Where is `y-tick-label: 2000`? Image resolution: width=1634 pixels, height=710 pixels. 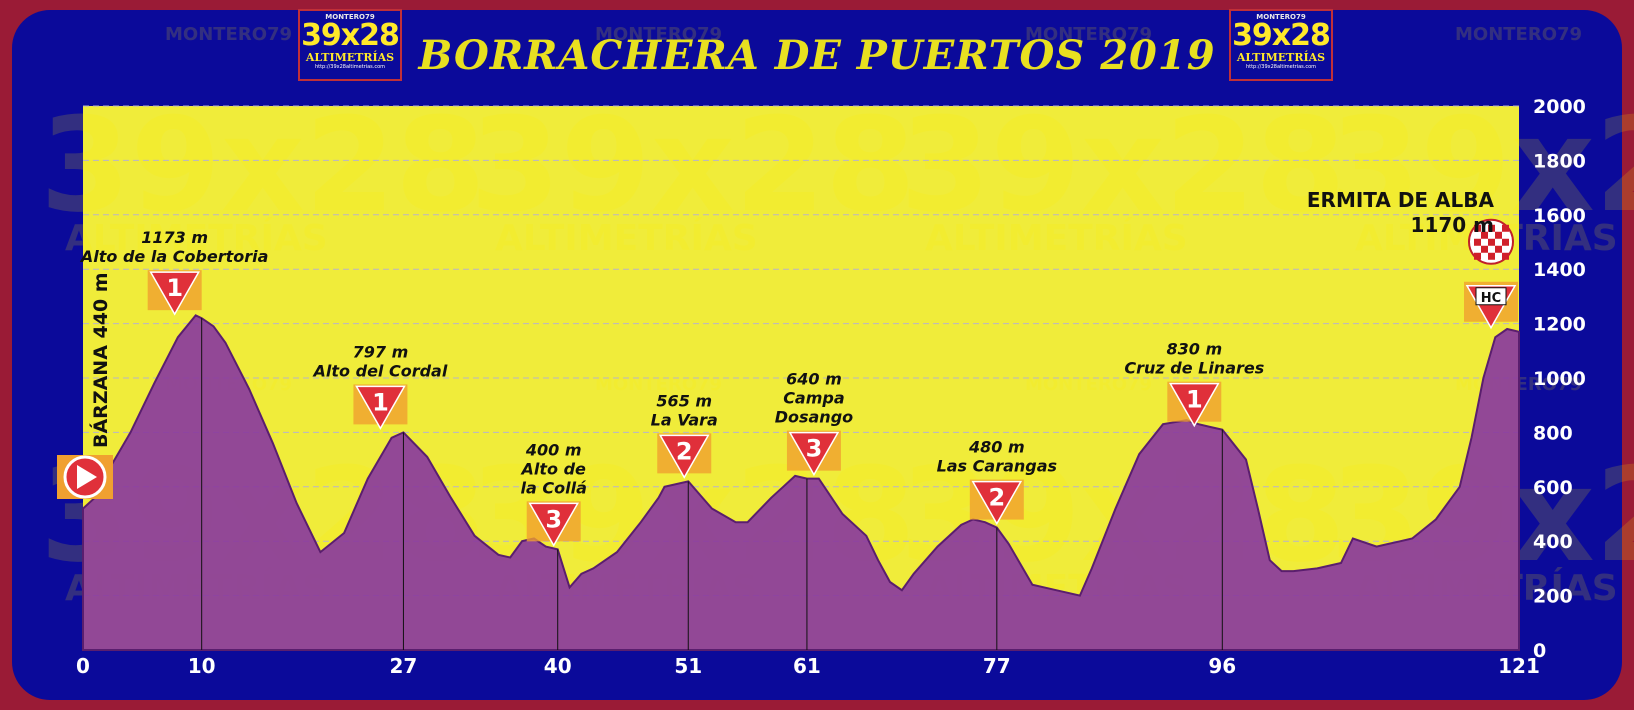 y-tick-label: 2000 is located at coordinates (1559, 107).